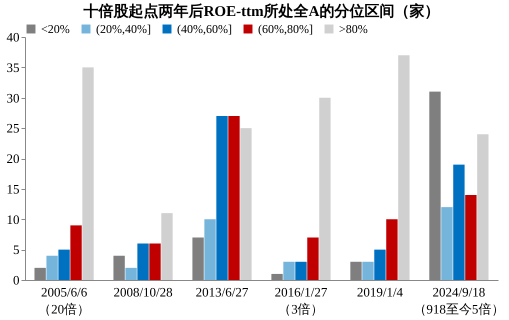 The width and height of the screenshot is (509, 320). What do you see at coordinates (13, 158) in the screenshot?
I see `y-tick-label: 20` at bounding box center [13, 158].